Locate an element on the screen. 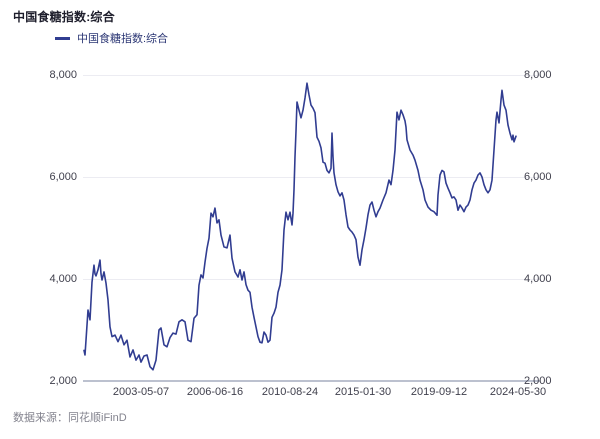 Image resolution: width=600 pixels, height=439 pixels. legend-line-swatch is located at coordinates (62, 38).